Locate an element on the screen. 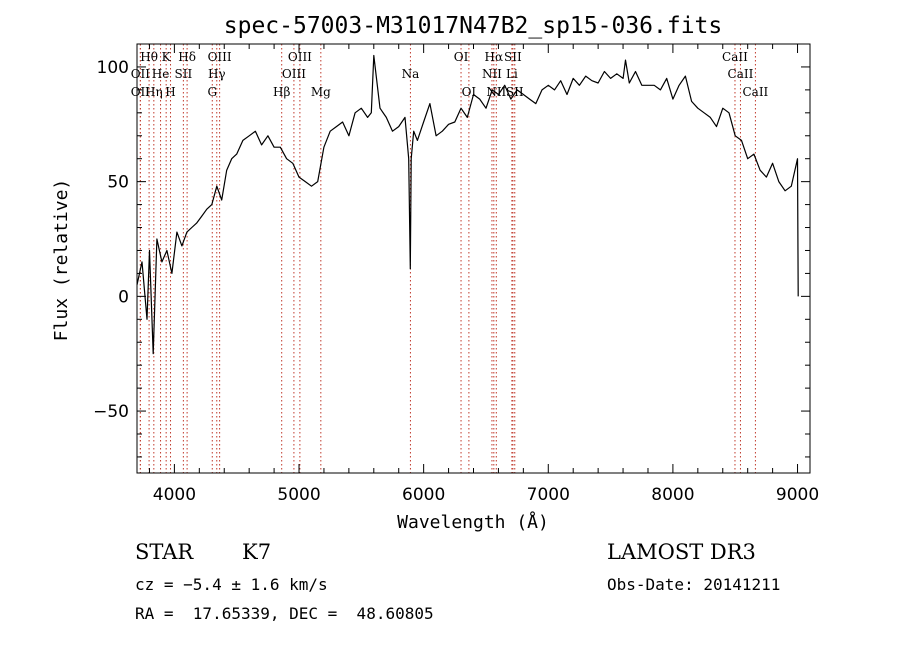  redshift-cz: cz = −5.4 ± 1.6 km/s is located at coordinates (231, 584).